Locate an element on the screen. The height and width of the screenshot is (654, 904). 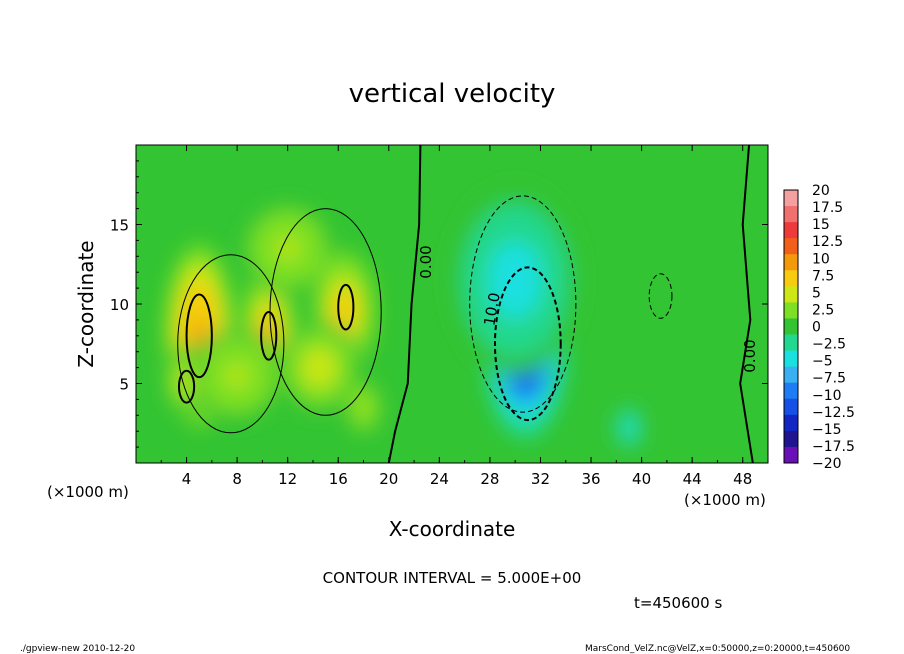
contour-label-zero-left: 0.00 is located at coordinates (426, 261).